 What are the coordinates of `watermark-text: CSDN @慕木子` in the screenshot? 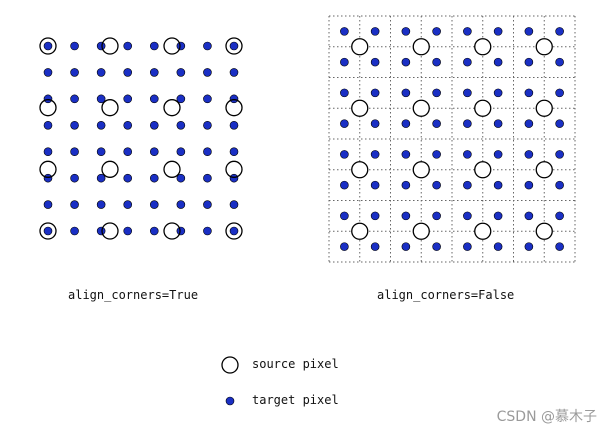 It's located at (546, 417).